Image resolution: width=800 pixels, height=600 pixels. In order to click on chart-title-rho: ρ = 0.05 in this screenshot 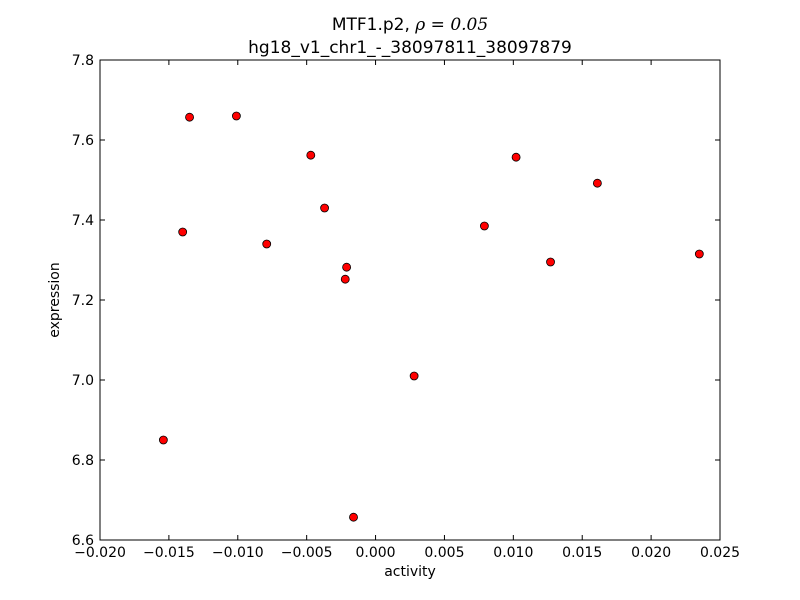, I will do `click(451, 25)`.